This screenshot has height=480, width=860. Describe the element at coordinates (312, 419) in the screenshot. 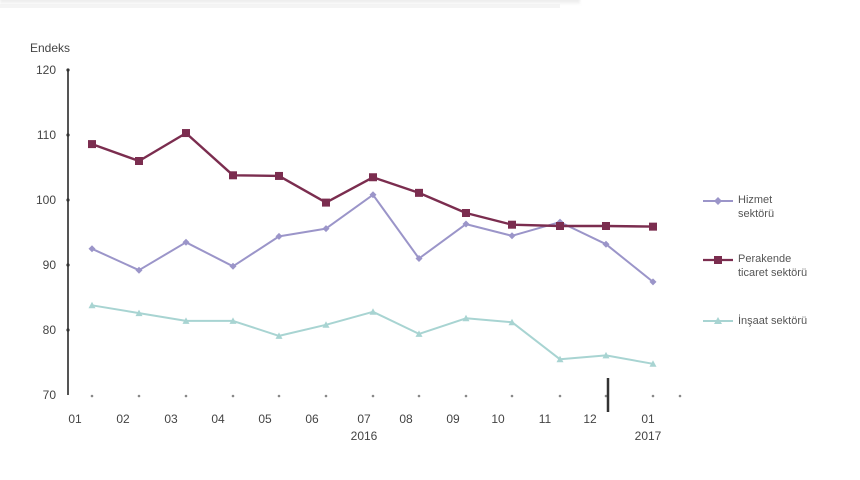

I see `x-tick-label: 06` at that location.